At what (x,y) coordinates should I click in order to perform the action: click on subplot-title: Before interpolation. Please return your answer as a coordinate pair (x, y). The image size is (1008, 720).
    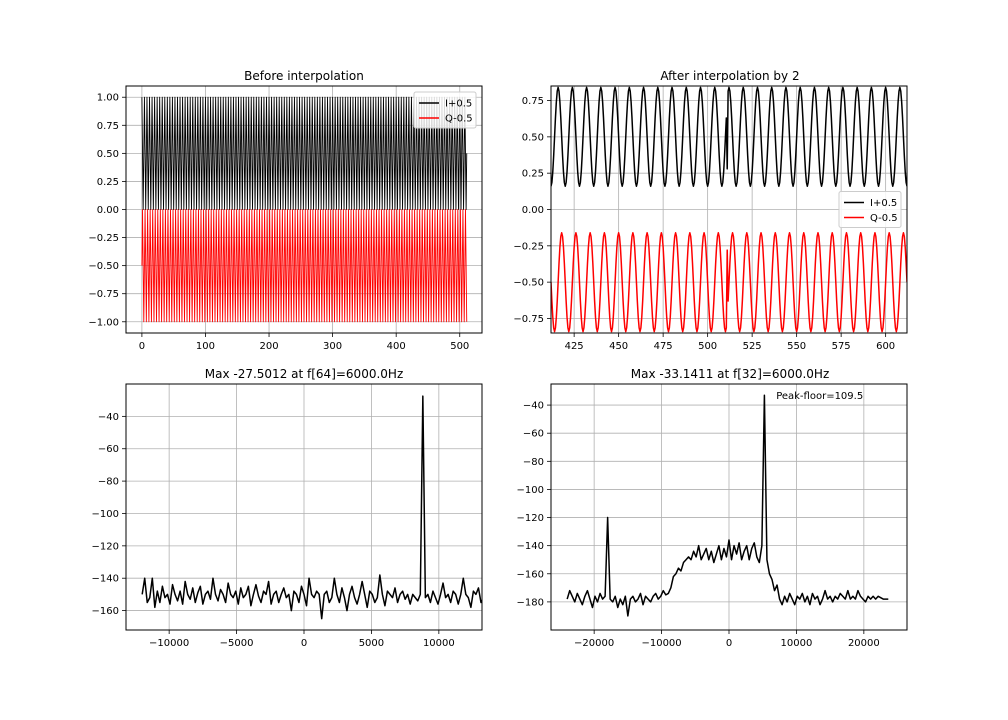
    Looking at the image, I should click on (304, 76).